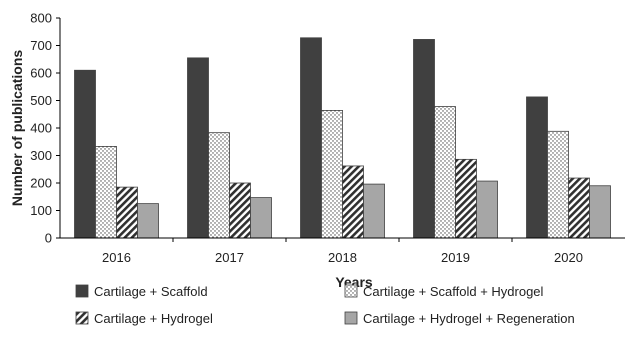 The image size is (637, 337). I want to click on x-tick-label: 2020, so click(568, 257).